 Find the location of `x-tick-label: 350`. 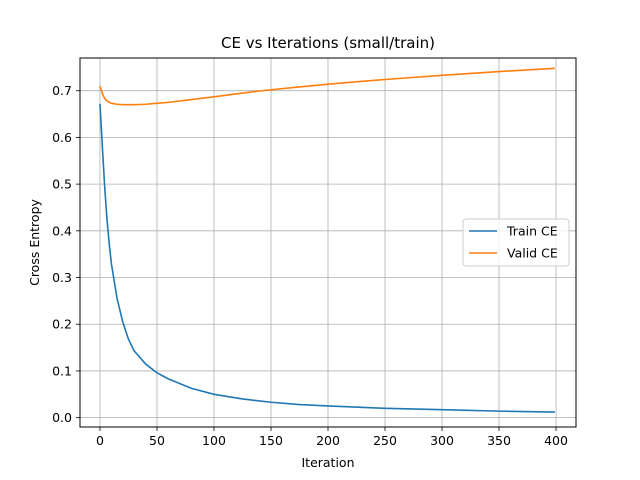

x-tick-label: 350 is located at coordinates (499, 440).